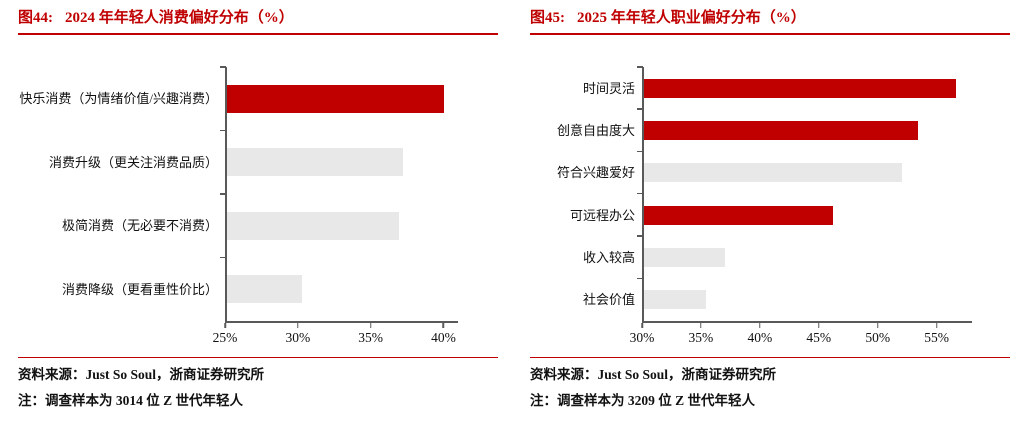 Image resolution: width=1024 pixels, height=421 pixels. I want to click on category-labels: 时间灵活创意自由度大 符合兴趣爱好可远程办公收入较高社会价值, so click(586, 194).